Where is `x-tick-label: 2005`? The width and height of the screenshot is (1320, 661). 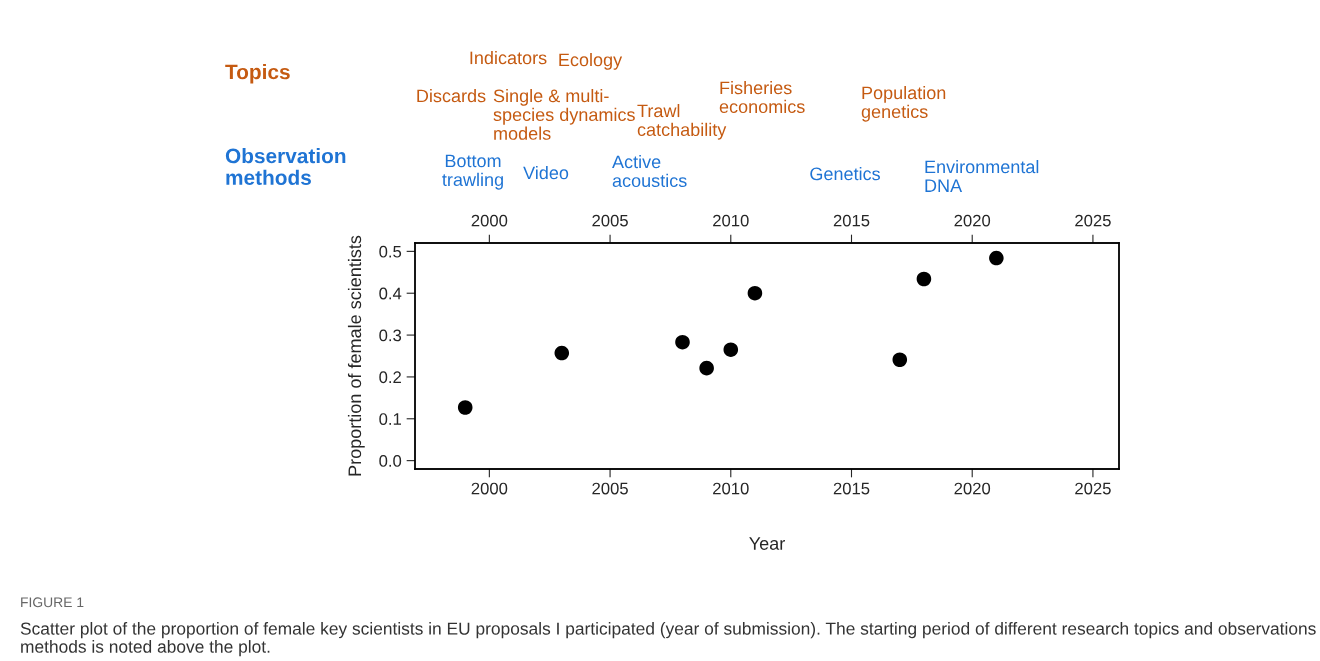 x-tick-label: 2005 is located at coordinates (610, 488).